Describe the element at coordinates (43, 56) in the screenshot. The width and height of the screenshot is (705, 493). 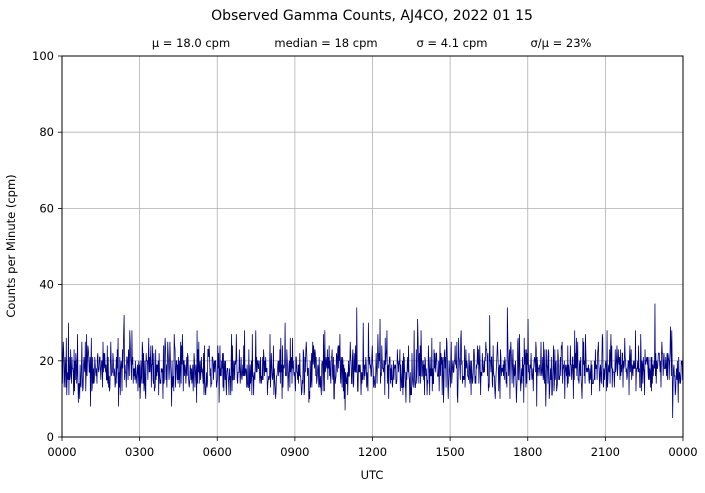
I see `y-tick-label: 100` at that location.